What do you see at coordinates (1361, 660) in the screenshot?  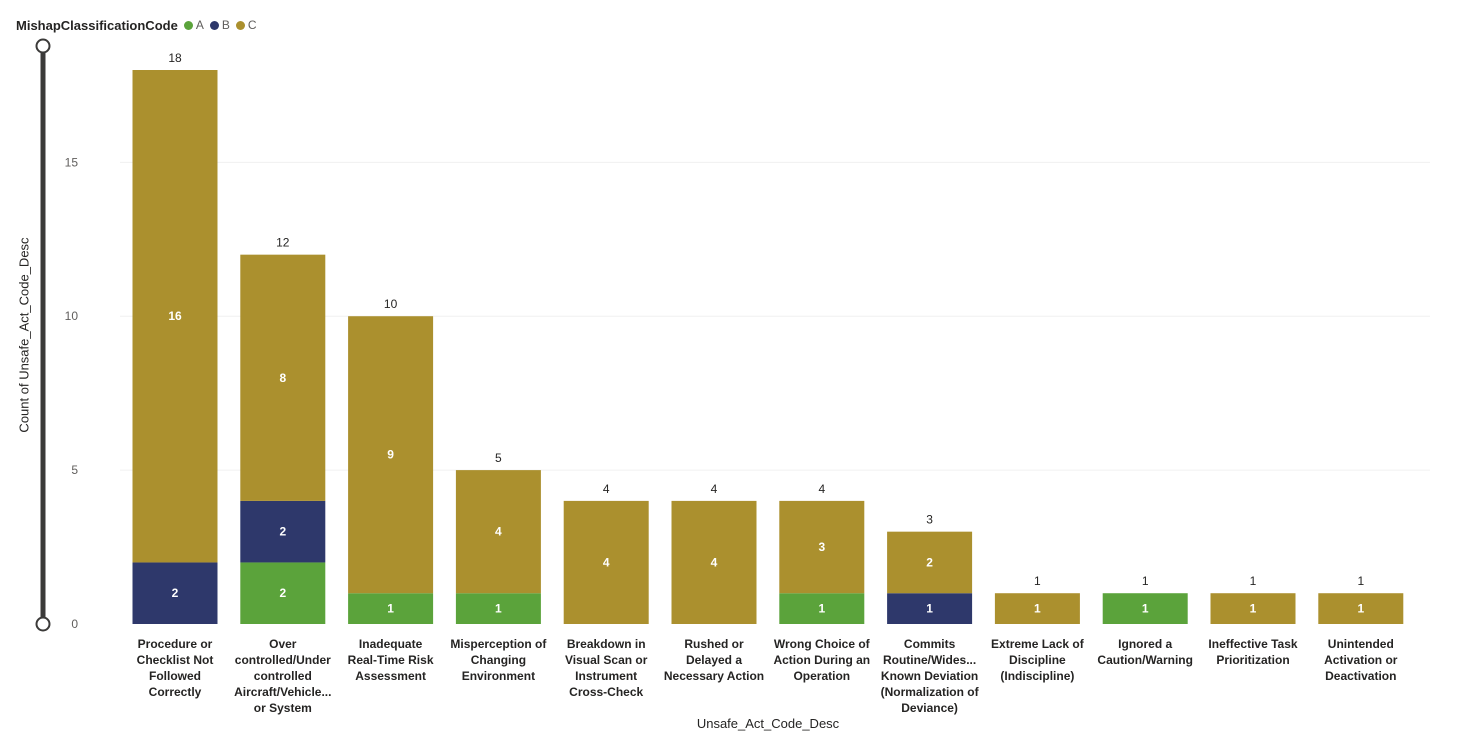 I see `x-tick-label-12: Unintended Activation or Deactivation` at bounding box center [1361, 660].